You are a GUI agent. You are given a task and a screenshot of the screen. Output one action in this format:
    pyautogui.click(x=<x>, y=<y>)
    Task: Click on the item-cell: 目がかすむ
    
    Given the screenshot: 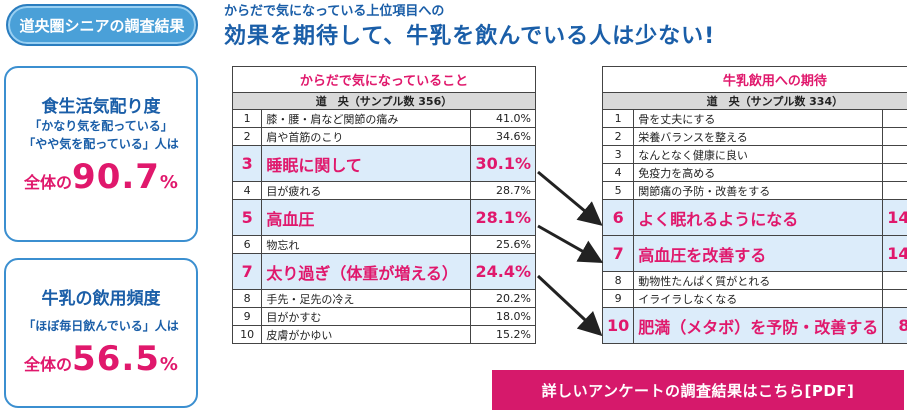 What is the action you would take?
    pyautogui.click(x=366, y=316)
    